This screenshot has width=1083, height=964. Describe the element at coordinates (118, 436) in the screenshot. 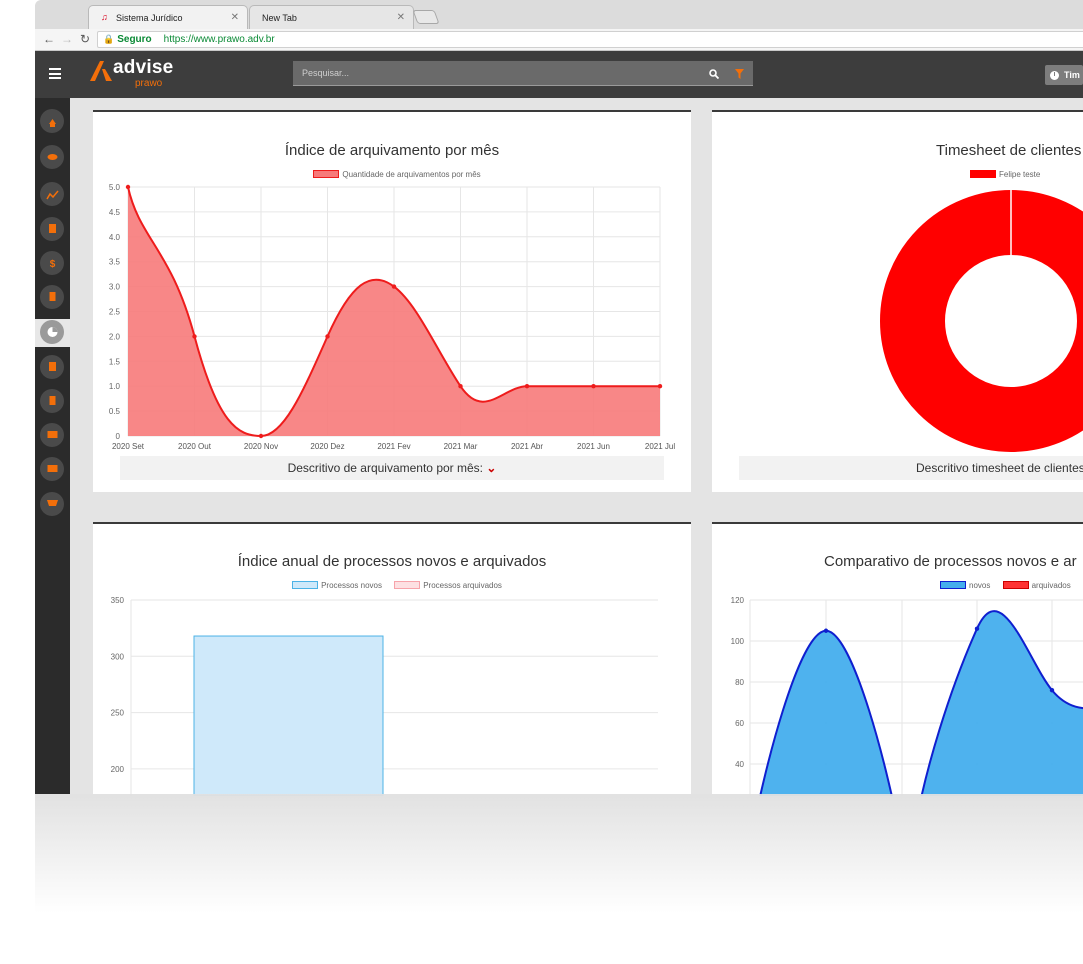

I see `y-tick-label: 0` at that location.